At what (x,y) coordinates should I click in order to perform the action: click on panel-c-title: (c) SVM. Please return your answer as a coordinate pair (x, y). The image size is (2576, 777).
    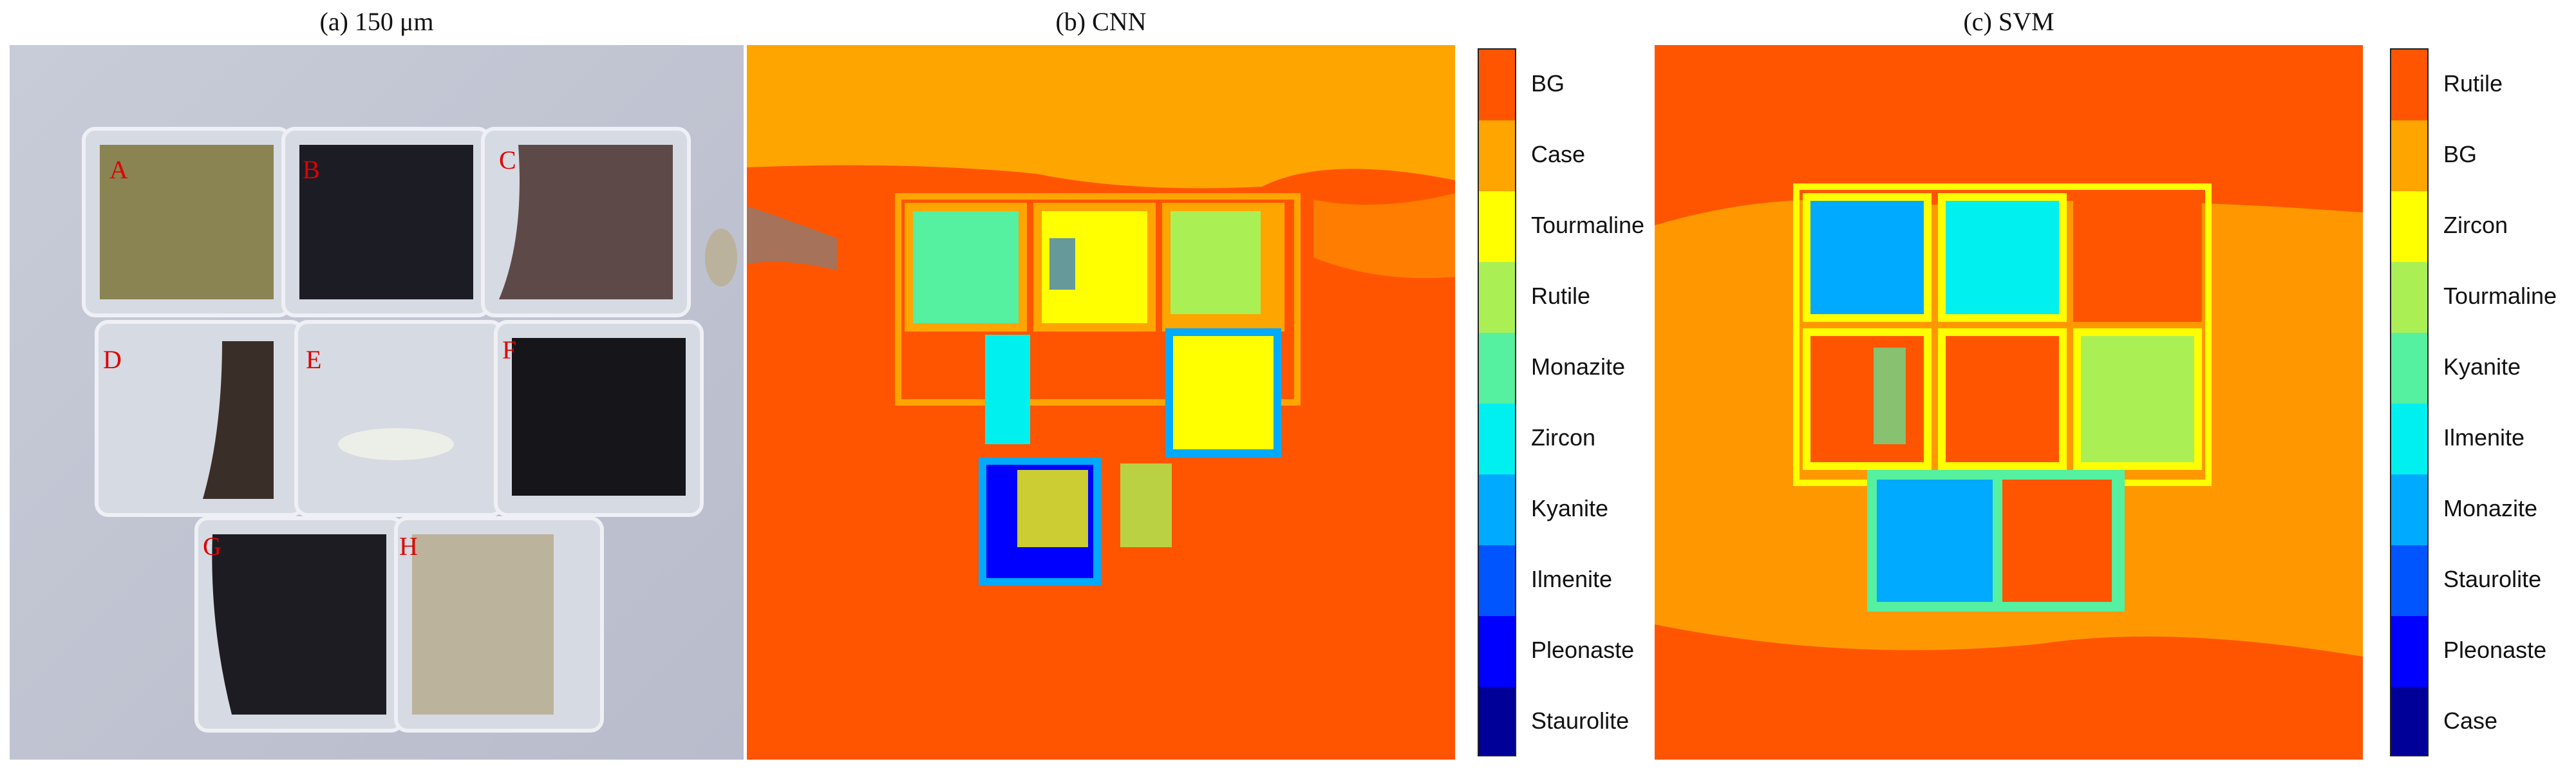
    Looking at the image, I should click on (2008, 21).